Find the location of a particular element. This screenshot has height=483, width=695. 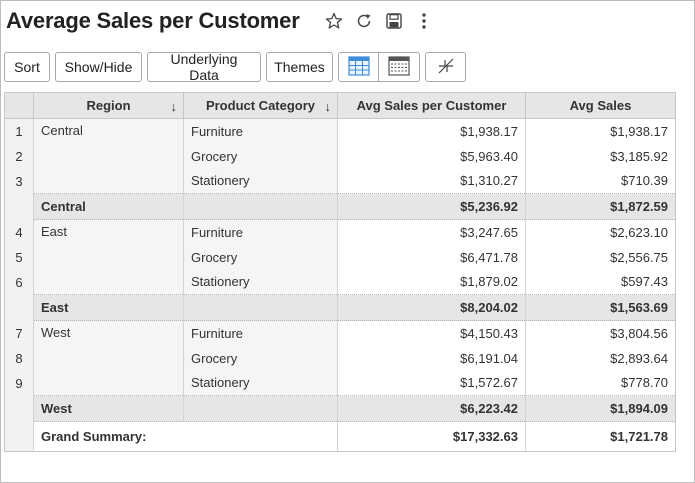

table-row: 5 Grocery $6,471.78 $2,556.75 is located at coordinates (340, 257).